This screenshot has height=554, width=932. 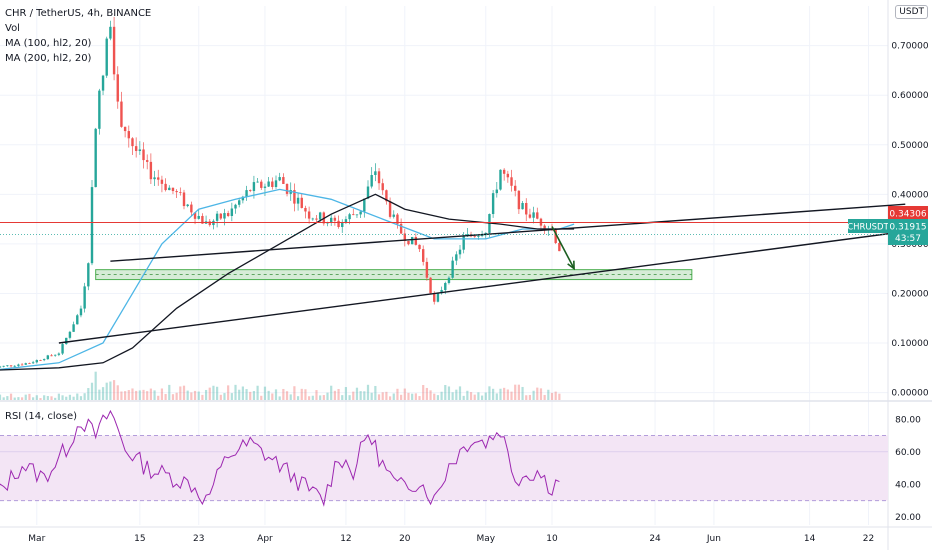 What do you see at coordinates (78, 13) in the screenshot?
I see `symbol-title: CHR / TetherUS, 4h, BINANCE` at bounding box center [78, 13].